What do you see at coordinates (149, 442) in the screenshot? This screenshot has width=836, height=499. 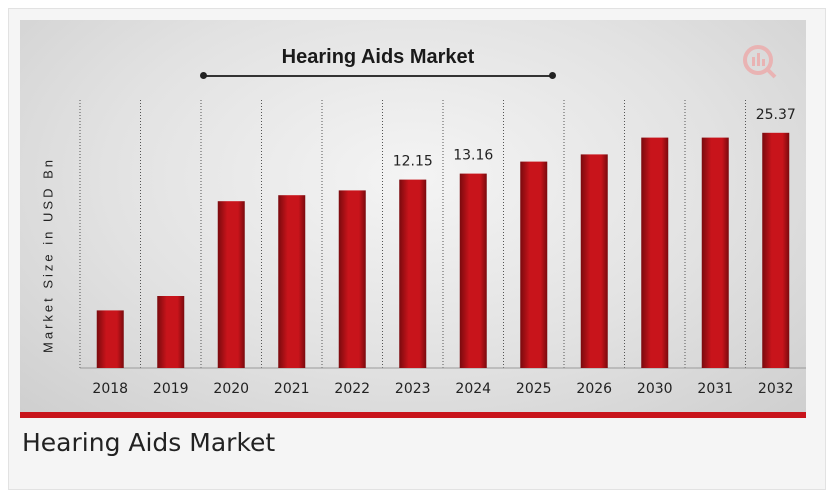 I see `figure-caption: Hearing Aids Market` at bounding box center [149, 442].